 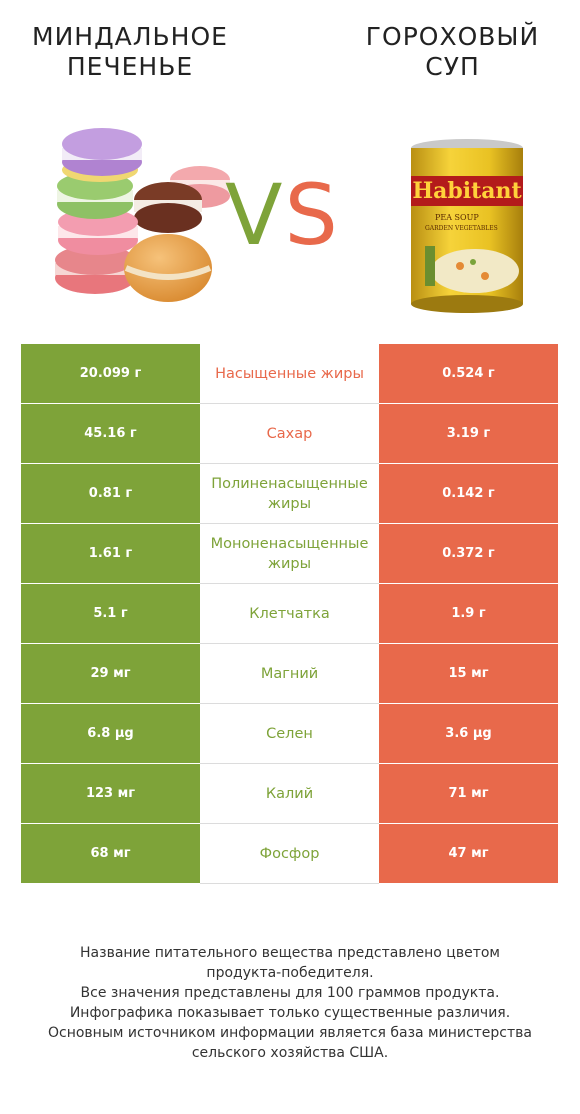 I want to click on nutrient-label: Магний, so click(x=289, y=674).